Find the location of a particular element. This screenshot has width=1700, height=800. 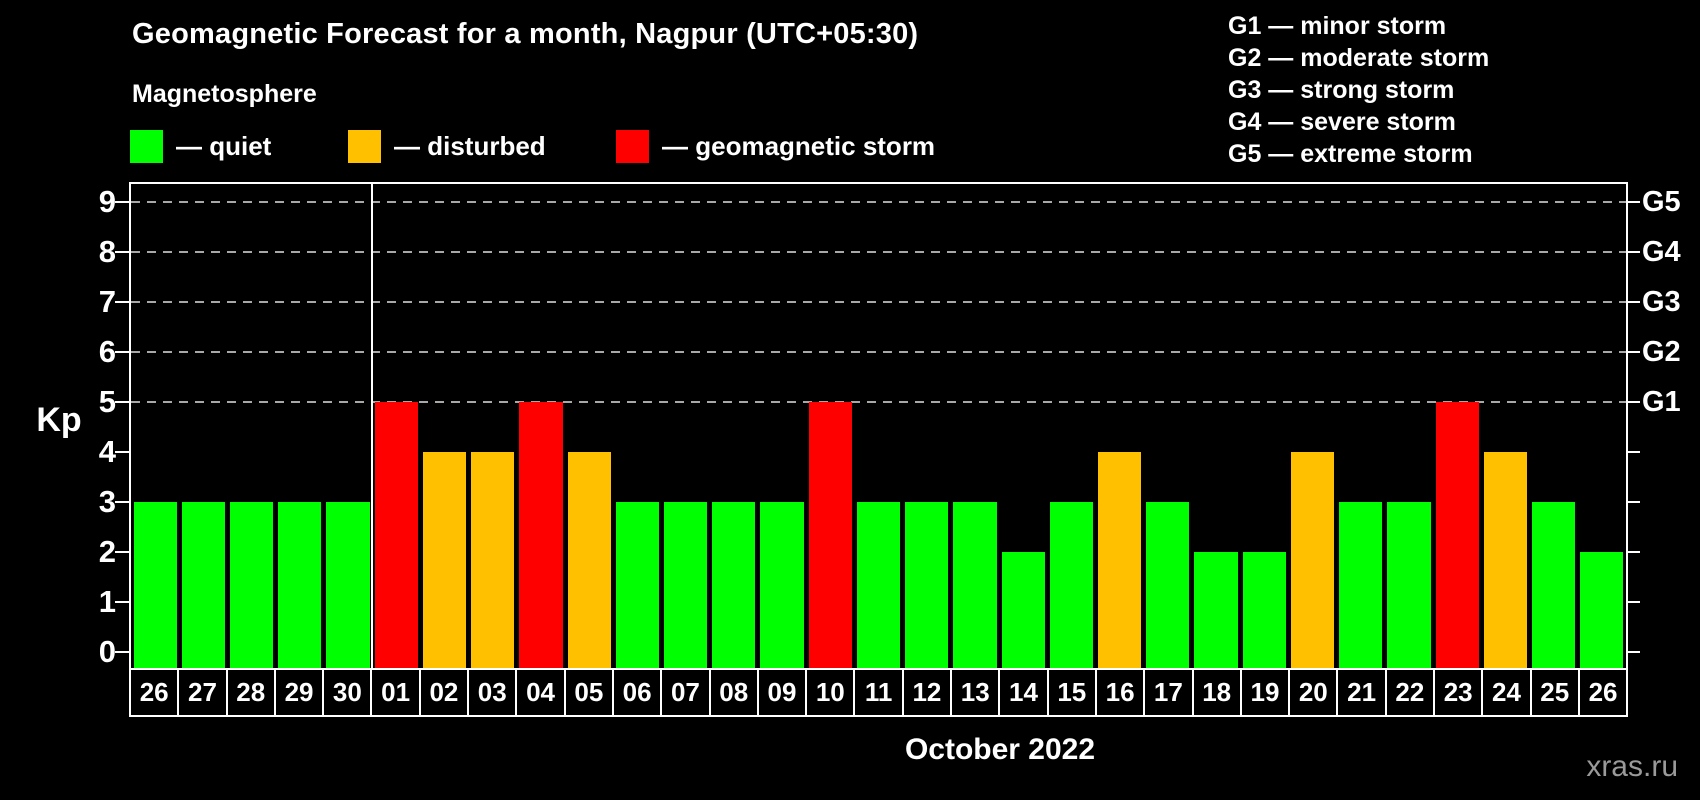

y-axis-label-9: 9 is located at coordinates (107, 201).